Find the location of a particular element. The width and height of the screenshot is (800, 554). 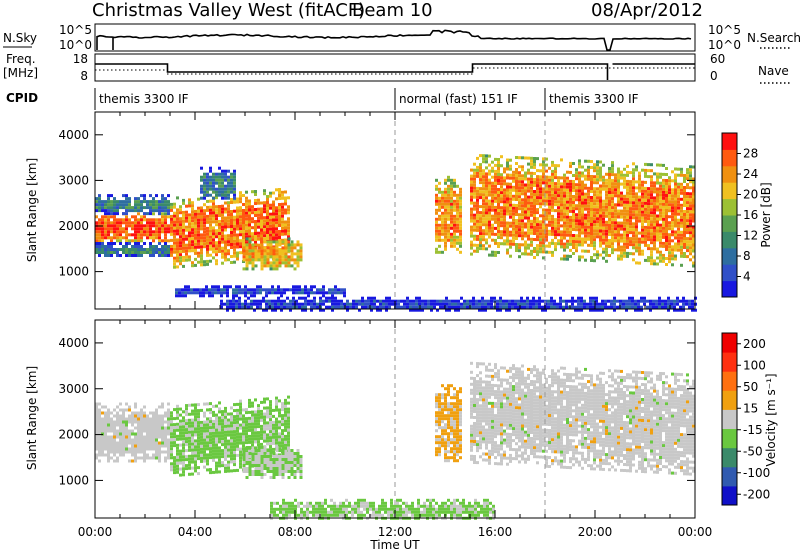

power-ytick-label: 3000 is located at coordinates (73, 180).